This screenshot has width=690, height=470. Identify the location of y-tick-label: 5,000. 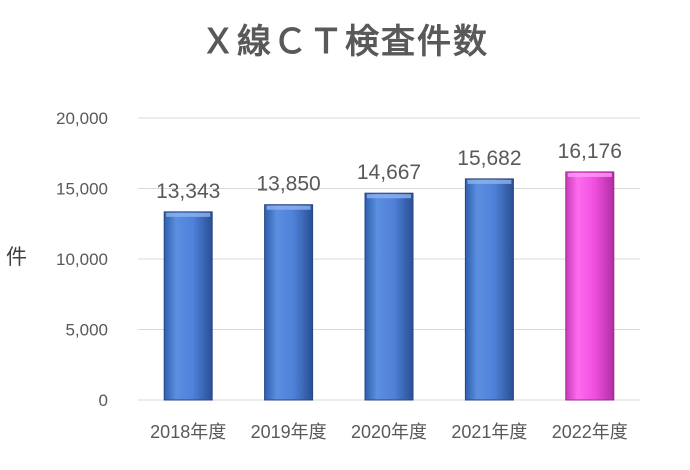
(86, 330).